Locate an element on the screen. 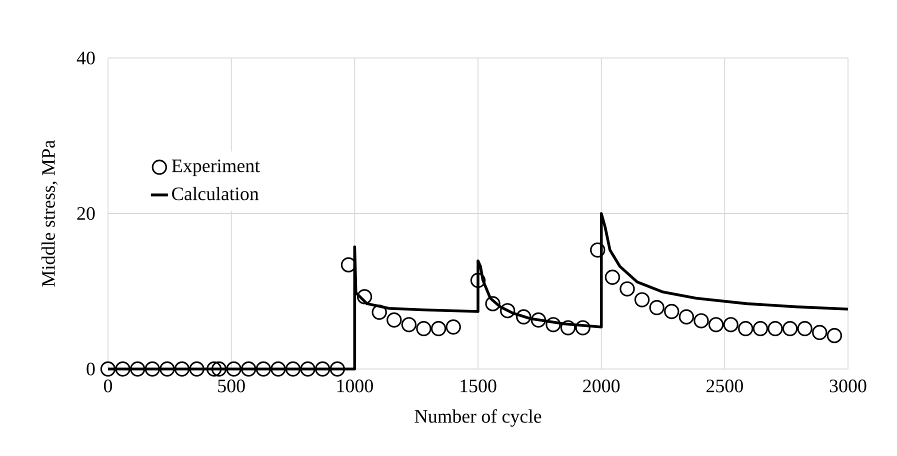  x-tick-label: 3000 is located at coordinates (848, 386).